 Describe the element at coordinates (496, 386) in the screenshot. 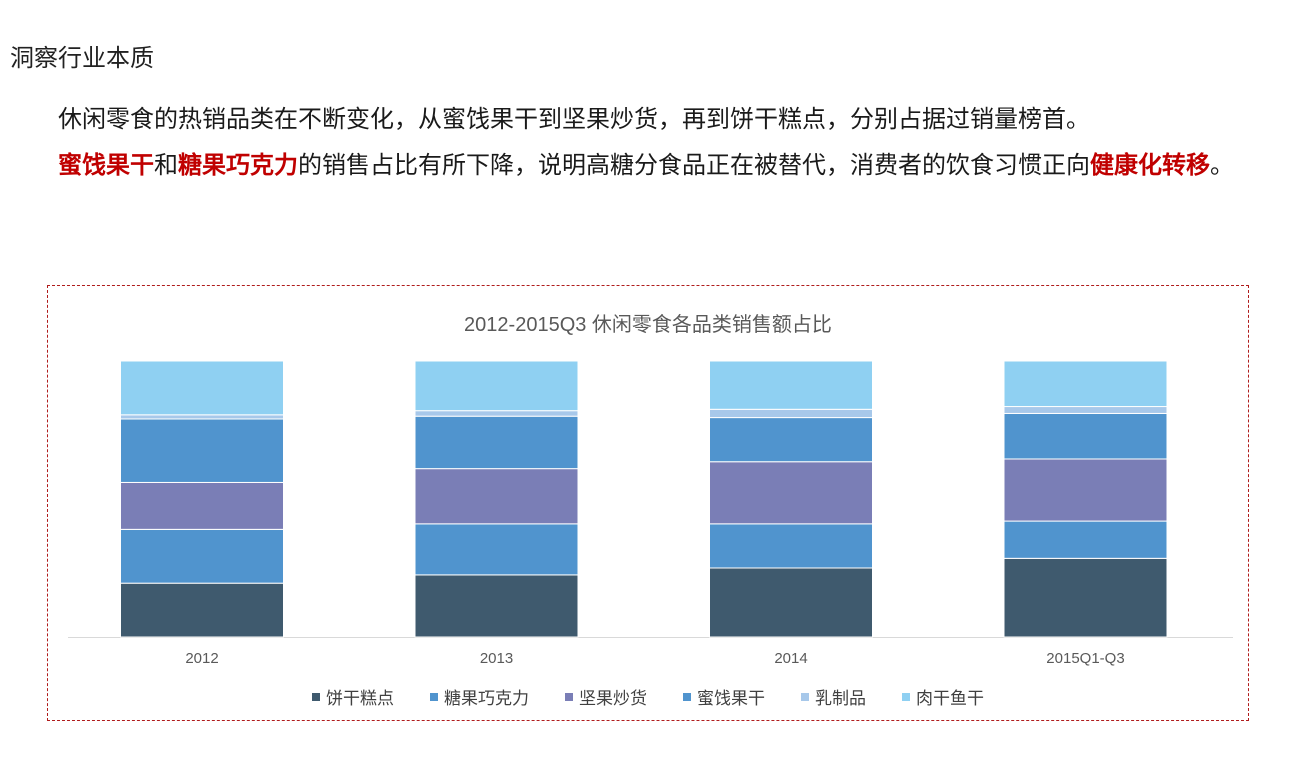

I see `bar-segment-2013-肉干鱼干` at that location.